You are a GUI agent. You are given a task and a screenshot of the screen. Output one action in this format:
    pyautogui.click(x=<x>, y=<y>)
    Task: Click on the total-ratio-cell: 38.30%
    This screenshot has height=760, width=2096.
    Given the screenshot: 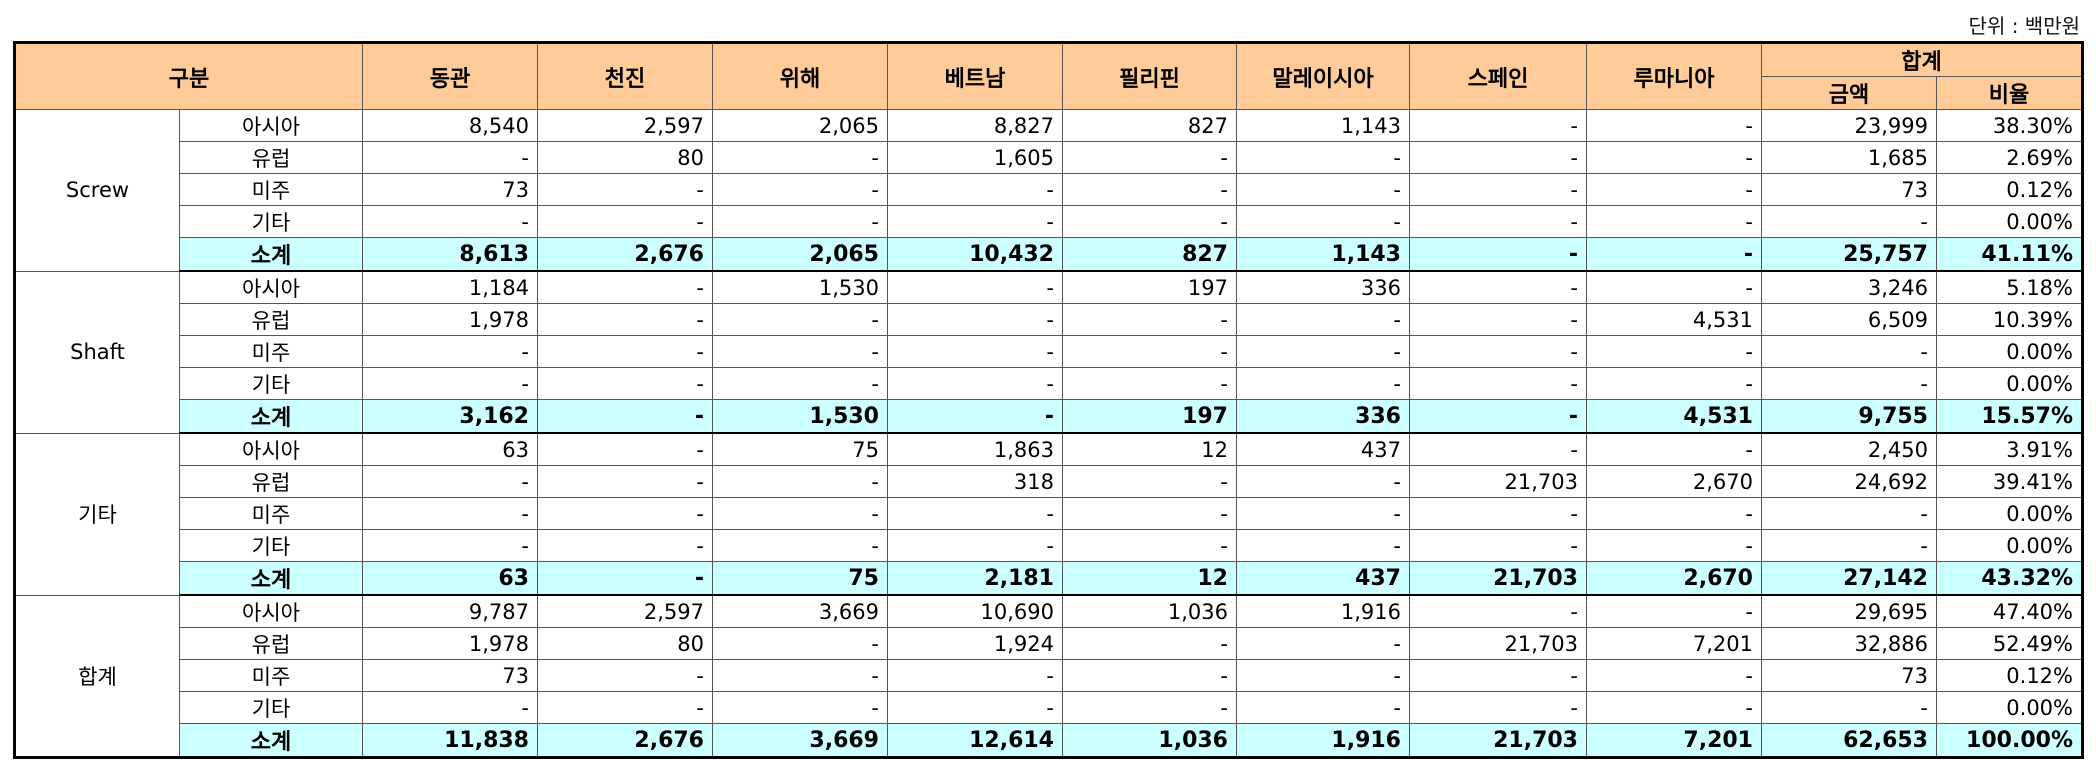 What is the action you would take?
    pyautogui.click(x=2009, y=125)
    